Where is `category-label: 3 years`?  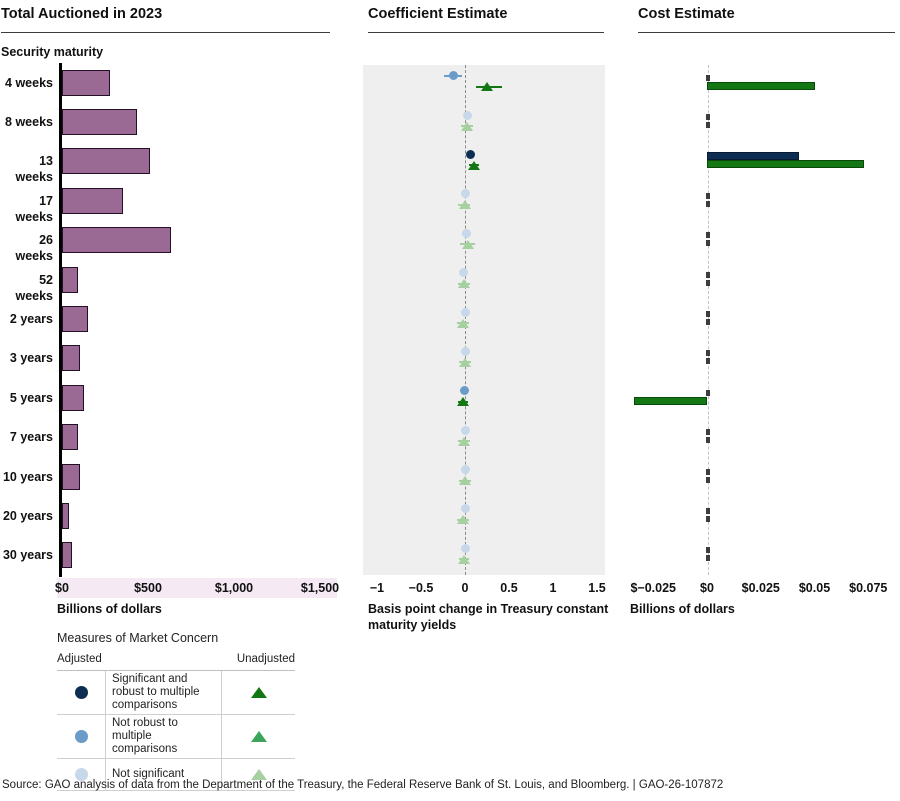
category-label: 3 years is located at coordinates (31, 358).